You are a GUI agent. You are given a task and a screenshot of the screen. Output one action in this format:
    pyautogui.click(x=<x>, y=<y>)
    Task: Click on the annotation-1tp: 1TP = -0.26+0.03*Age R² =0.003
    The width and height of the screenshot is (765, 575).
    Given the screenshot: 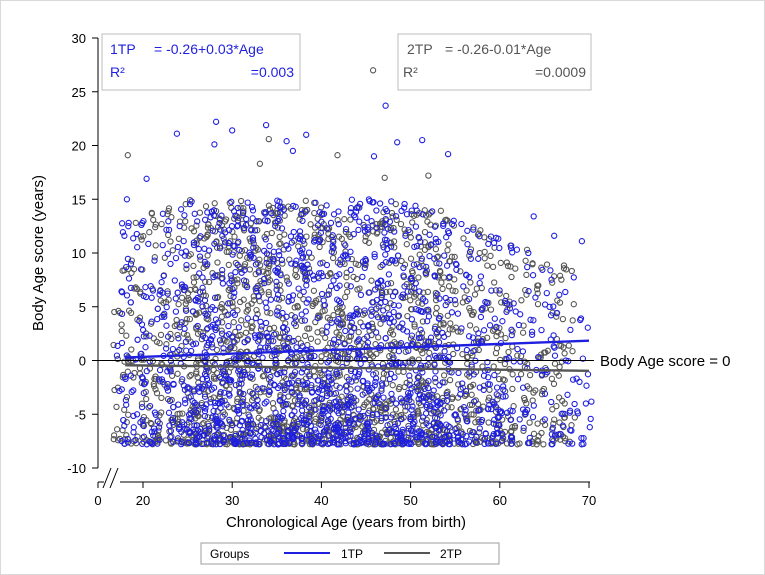 What is the action you would take?
    pyautogui.click(x=201, y=62)
    